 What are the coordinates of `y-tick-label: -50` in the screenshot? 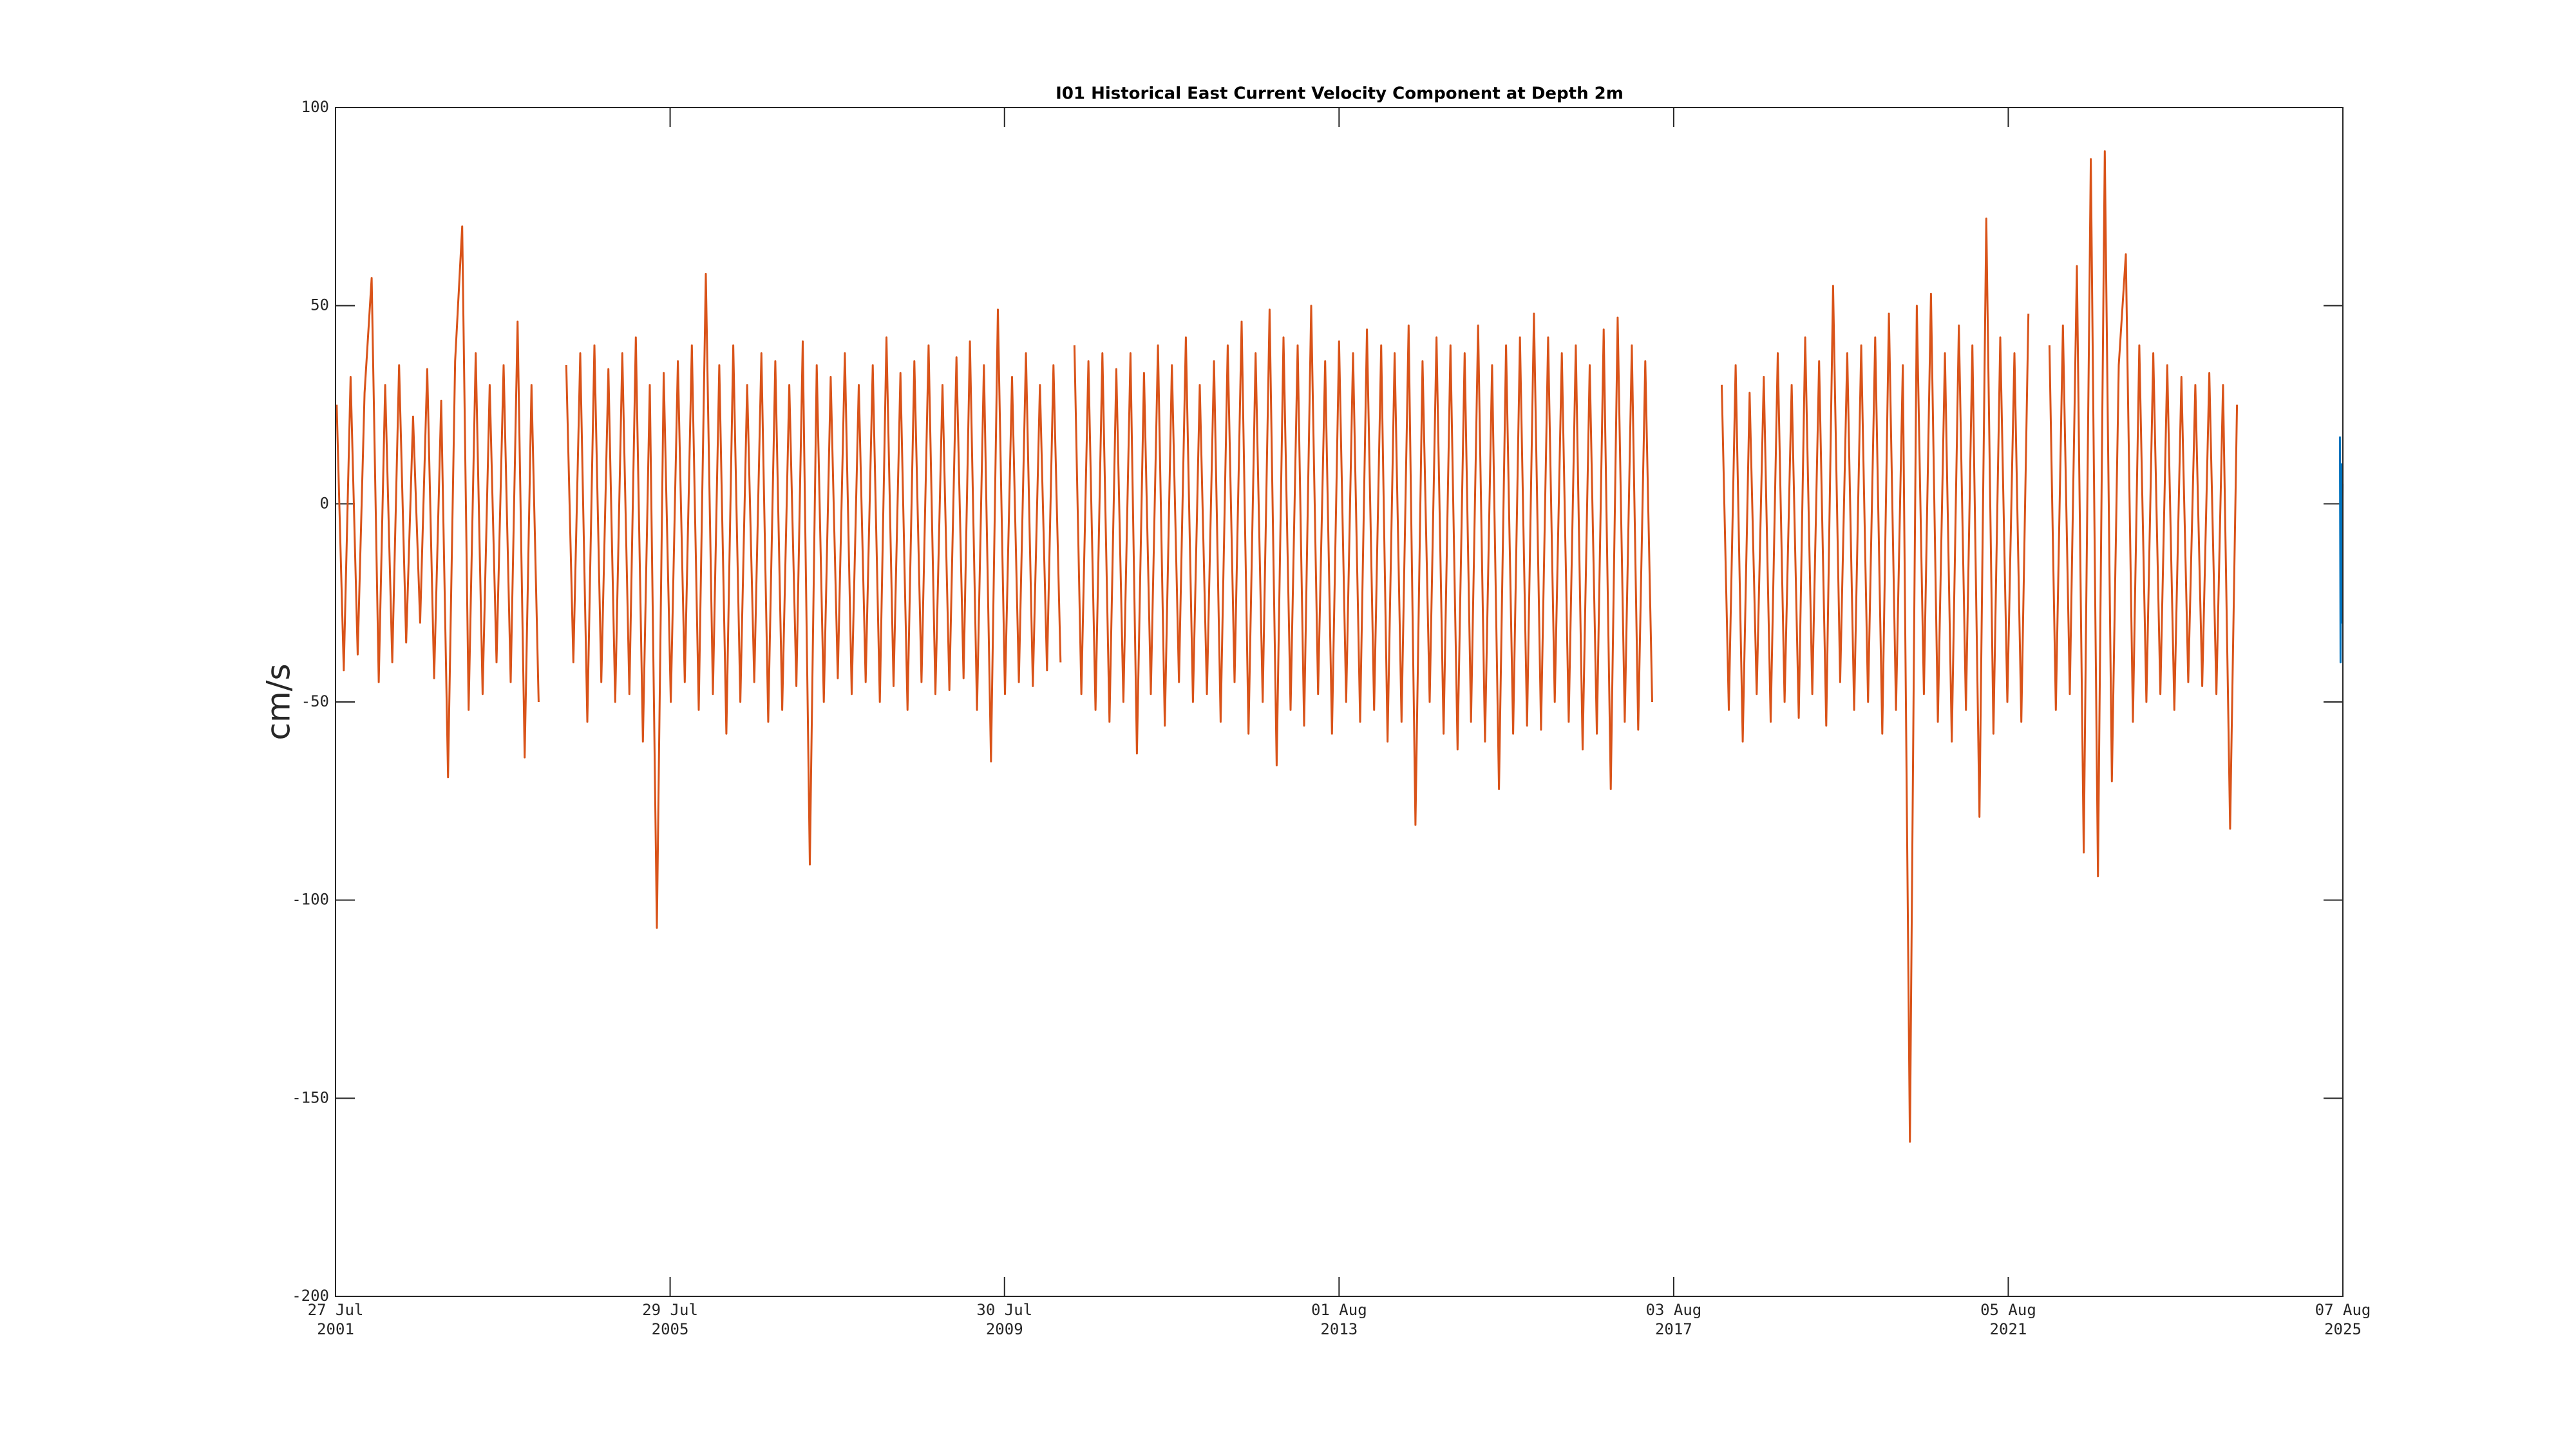 It's located at (315, 701).